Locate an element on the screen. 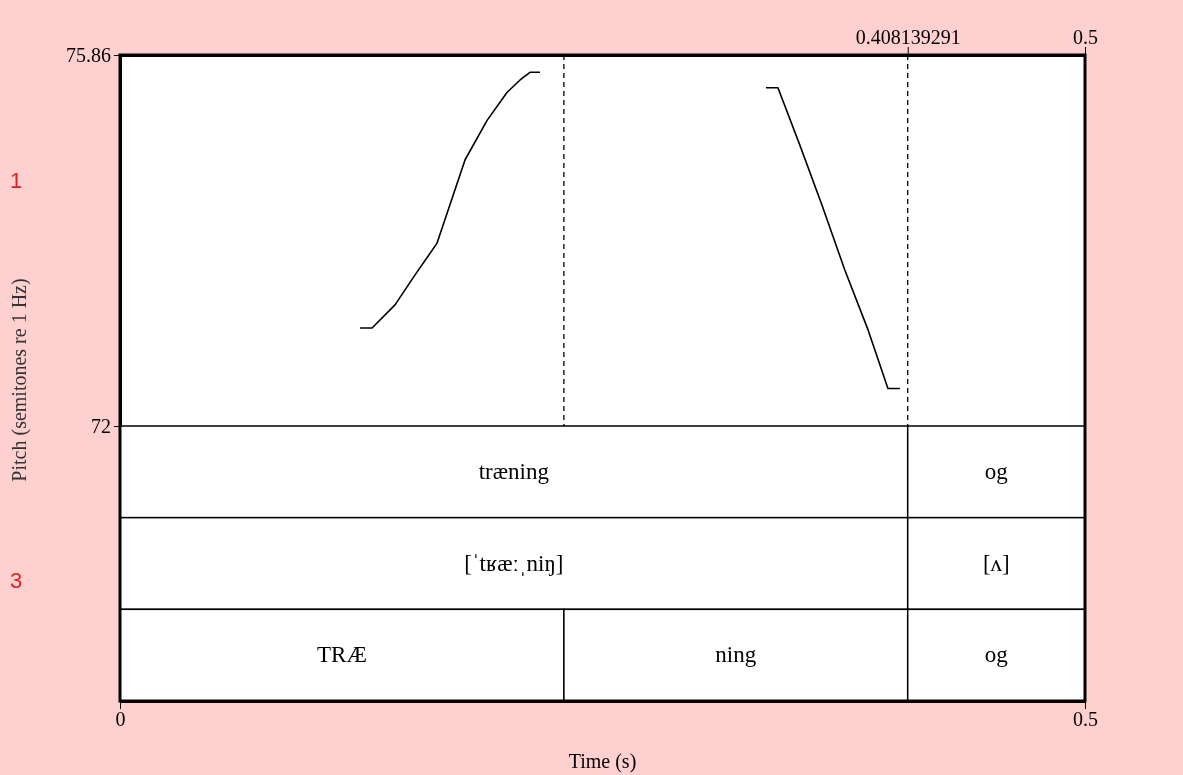 The width and height of the screenshot is (1183, 775). data-label: ning is located at coordinates (736, 655).